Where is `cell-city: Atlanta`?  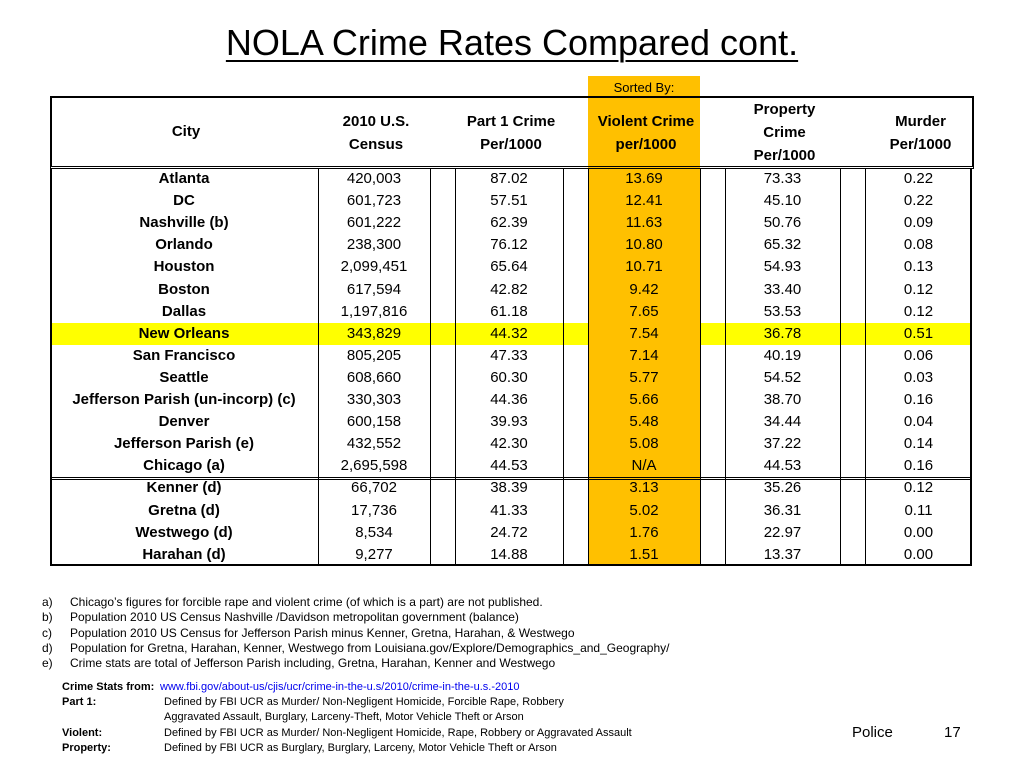 cell-city: Atlanta is located at coordinates (184, 178).